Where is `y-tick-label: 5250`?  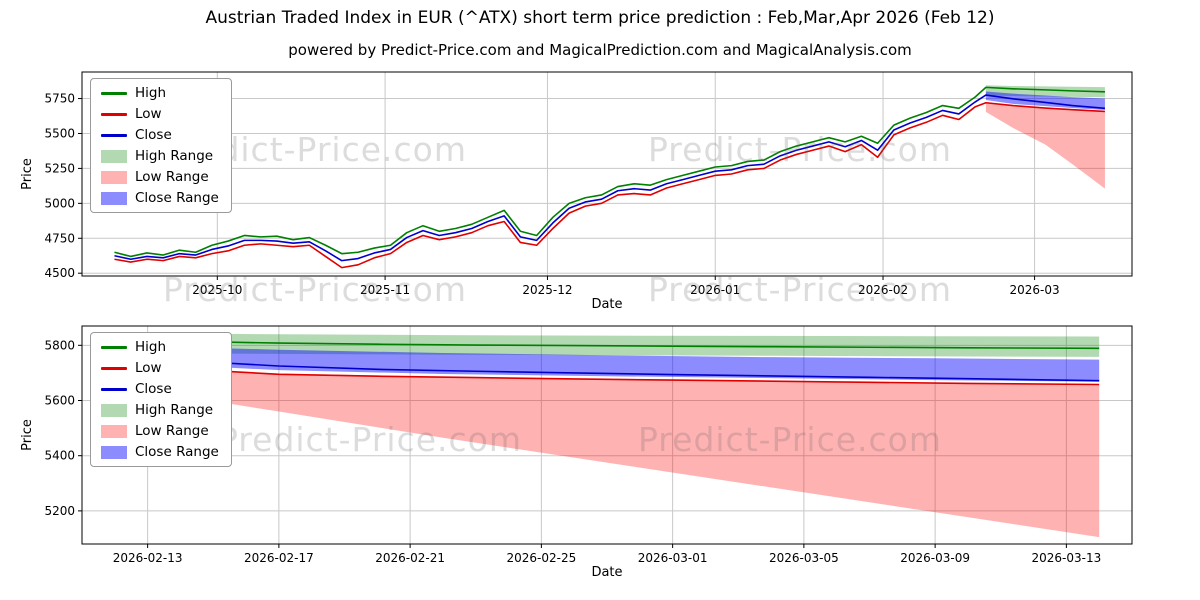 y-tick-label: 5250 is located at coordinates (59, 168).